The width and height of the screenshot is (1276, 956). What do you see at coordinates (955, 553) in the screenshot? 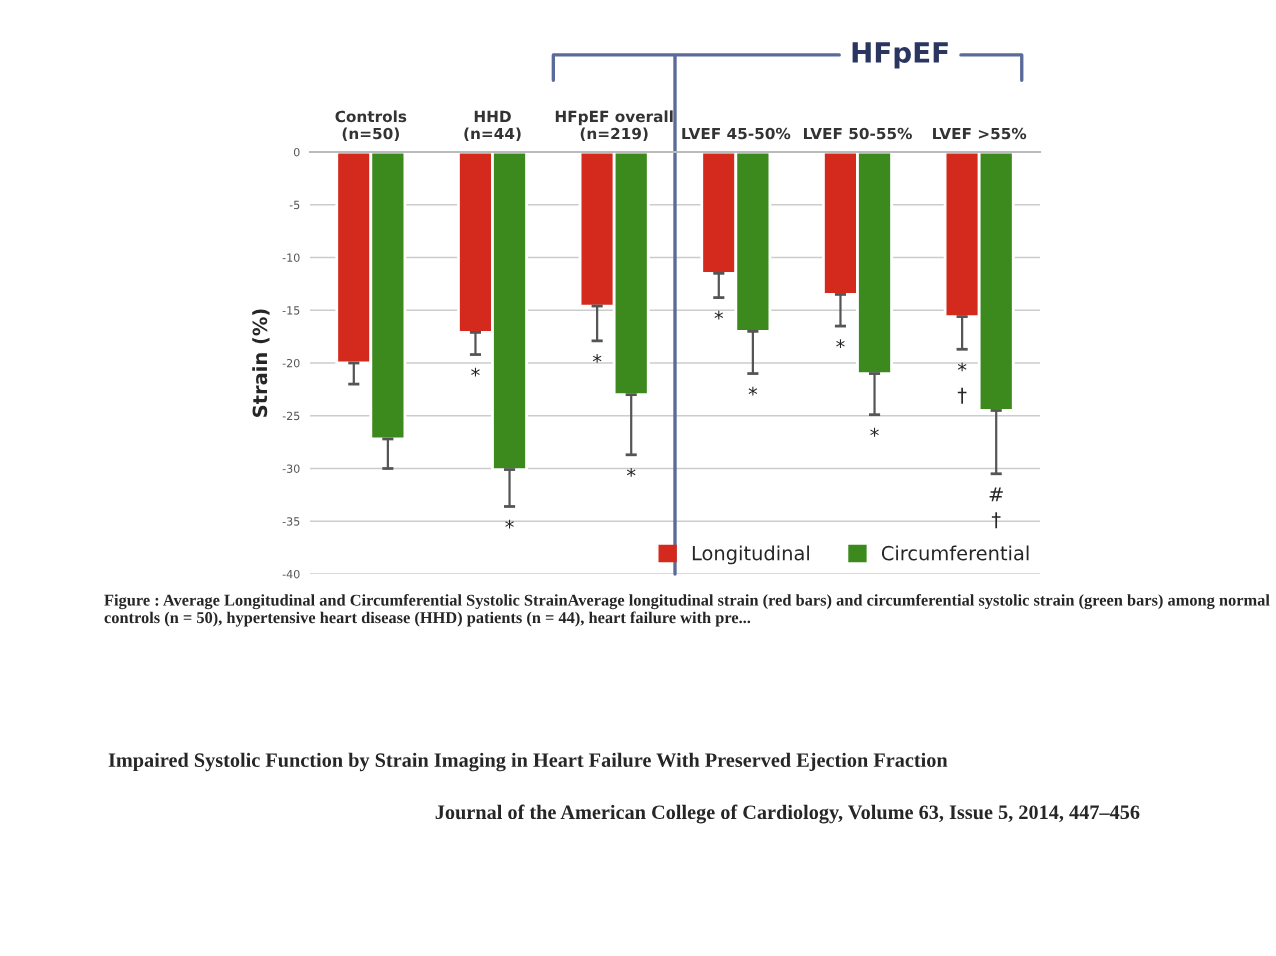
I see `legend-label: Circumferential` at bounding box center [955, 553].